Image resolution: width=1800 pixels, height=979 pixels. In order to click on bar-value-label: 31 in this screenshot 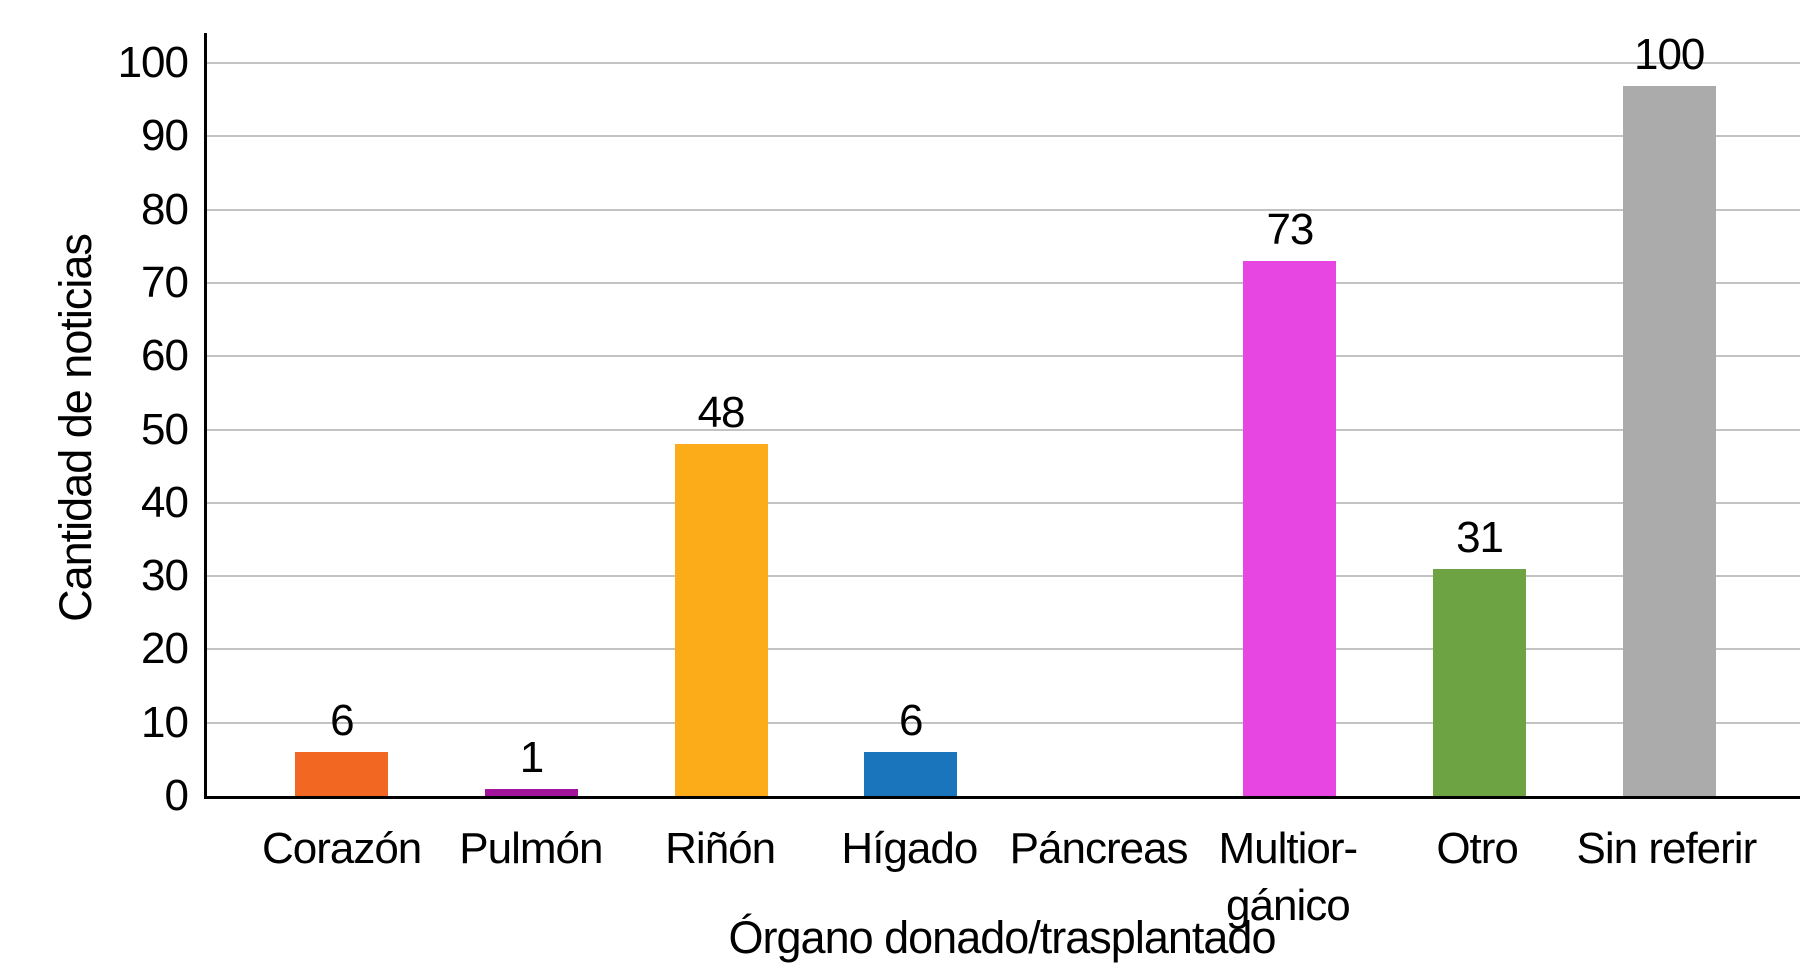, I will do `click(1480, 537)`.